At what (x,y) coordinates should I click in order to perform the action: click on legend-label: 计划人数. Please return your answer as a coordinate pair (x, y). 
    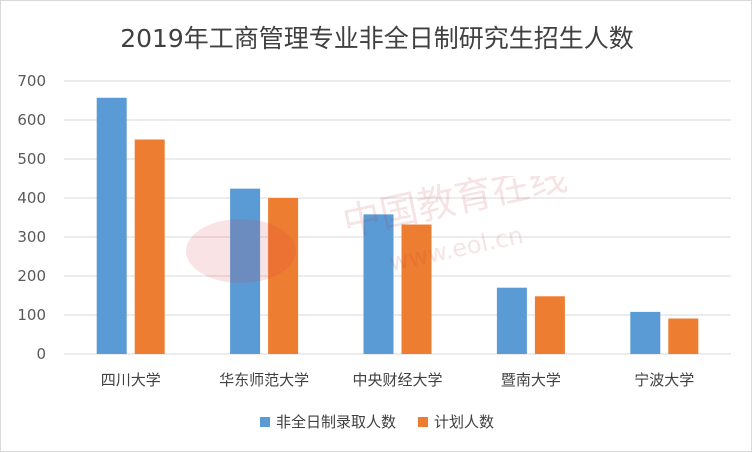
    Looking at the image, I should click on (464, 422).